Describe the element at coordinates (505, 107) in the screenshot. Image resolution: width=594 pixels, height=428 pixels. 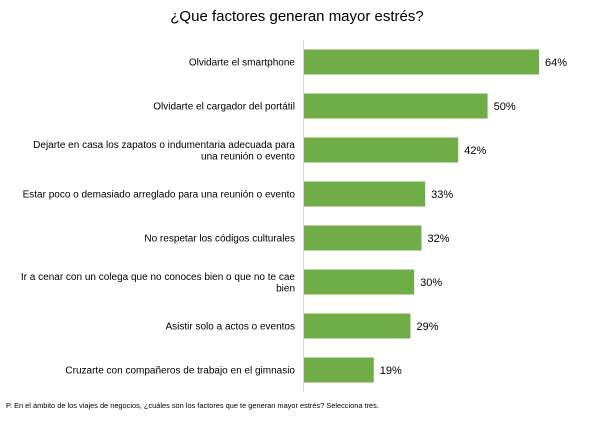
I see `value-label: 50%` at that location.